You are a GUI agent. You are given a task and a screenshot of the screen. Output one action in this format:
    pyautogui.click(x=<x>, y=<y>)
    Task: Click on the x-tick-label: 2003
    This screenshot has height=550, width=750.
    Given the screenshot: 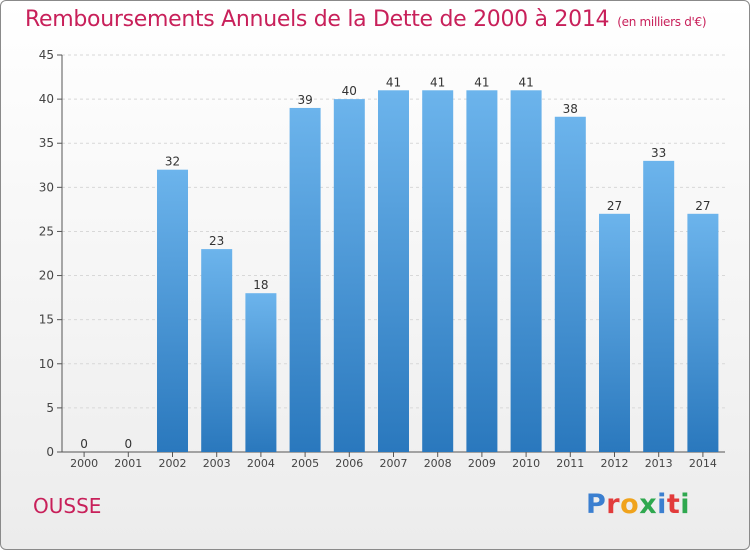 What is the action you would take?
    pyautogui.click(x=217, y=463)
    